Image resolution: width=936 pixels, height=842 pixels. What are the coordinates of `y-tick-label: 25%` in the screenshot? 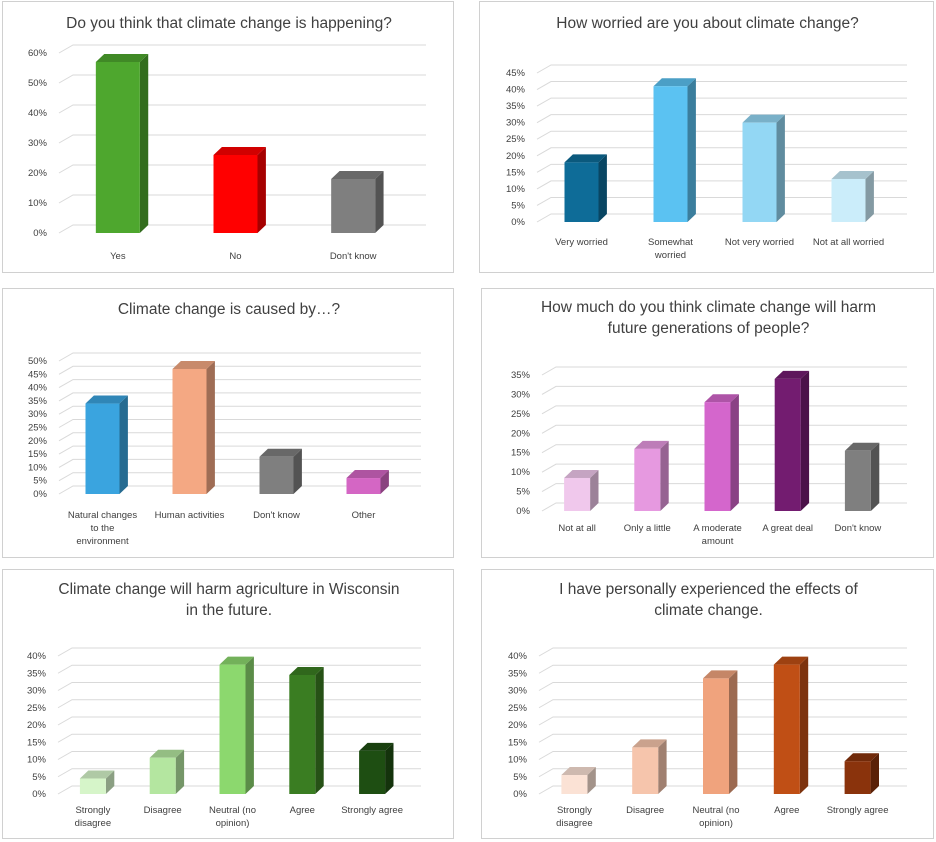 It's located at (518, 708).